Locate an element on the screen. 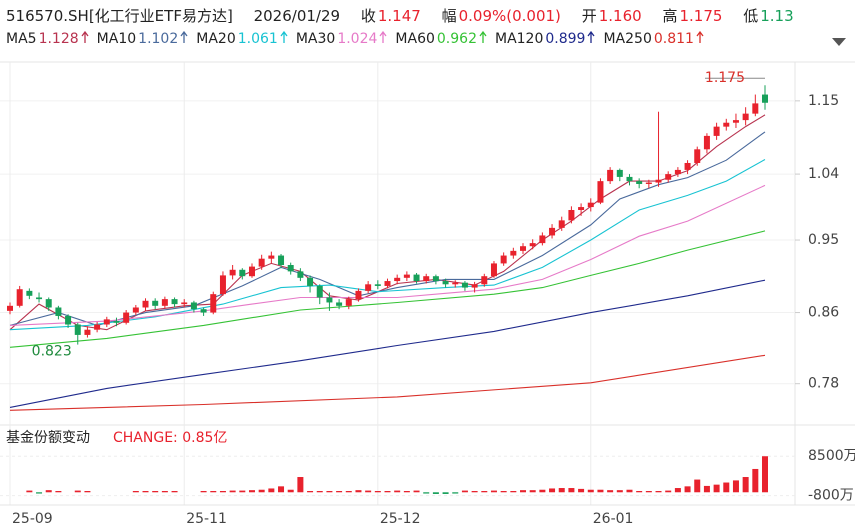 This screenshot has width=855, height=530. legend-value: 0.899 is located at coordinates (565, 39).